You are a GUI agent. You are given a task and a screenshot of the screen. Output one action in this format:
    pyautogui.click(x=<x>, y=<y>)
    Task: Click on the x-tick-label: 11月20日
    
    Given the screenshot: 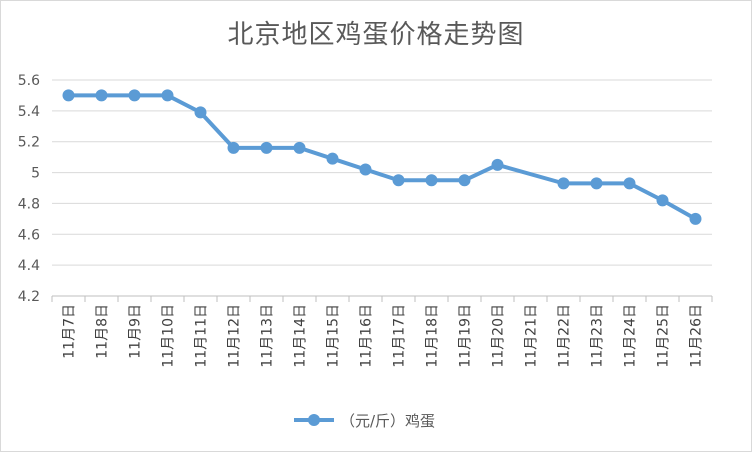 What is the action you would take?
    pyautogui.click(x=499, y=336)
    